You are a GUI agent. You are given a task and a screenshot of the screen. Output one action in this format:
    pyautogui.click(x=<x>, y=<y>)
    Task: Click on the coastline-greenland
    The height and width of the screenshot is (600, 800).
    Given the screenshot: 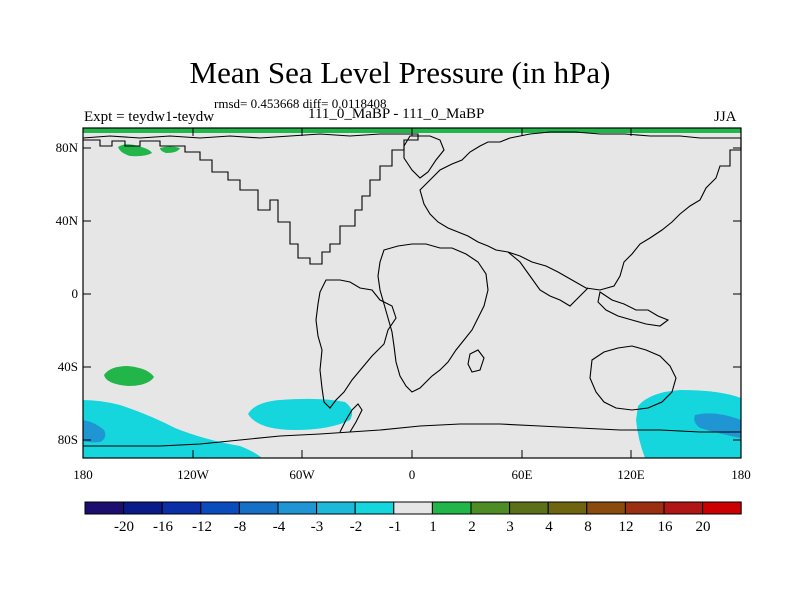 What is the action you would take?
    pyautogui.click(x=424, y=157)
    